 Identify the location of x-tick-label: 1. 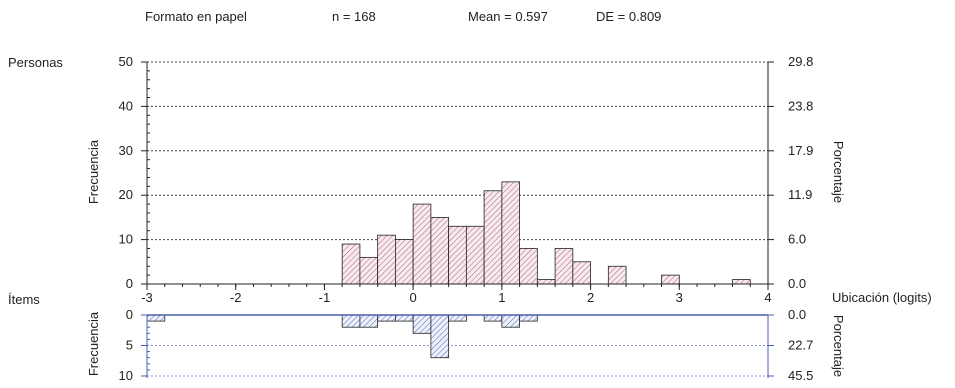
(501, 297).